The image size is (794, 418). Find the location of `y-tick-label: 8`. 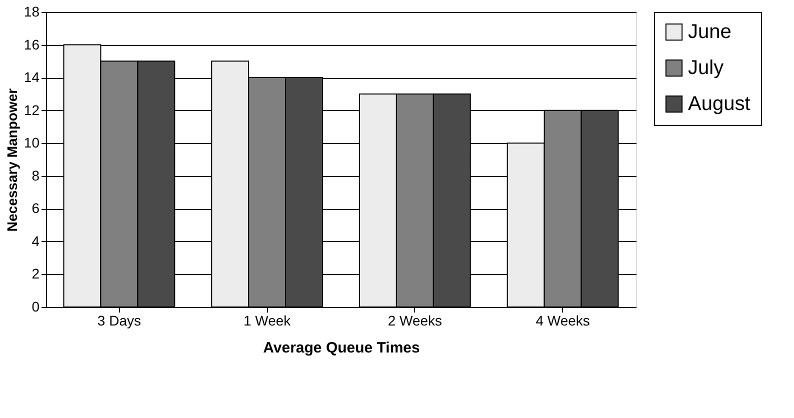

y-tick-label: 8 is located at coordinates (36, 175).